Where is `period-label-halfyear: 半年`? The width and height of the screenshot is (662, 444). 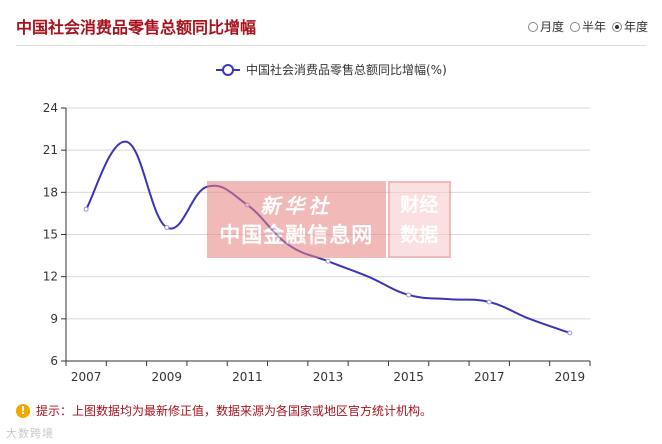
period-label-halfyear: 半年 is located at coordinates (593, 27).